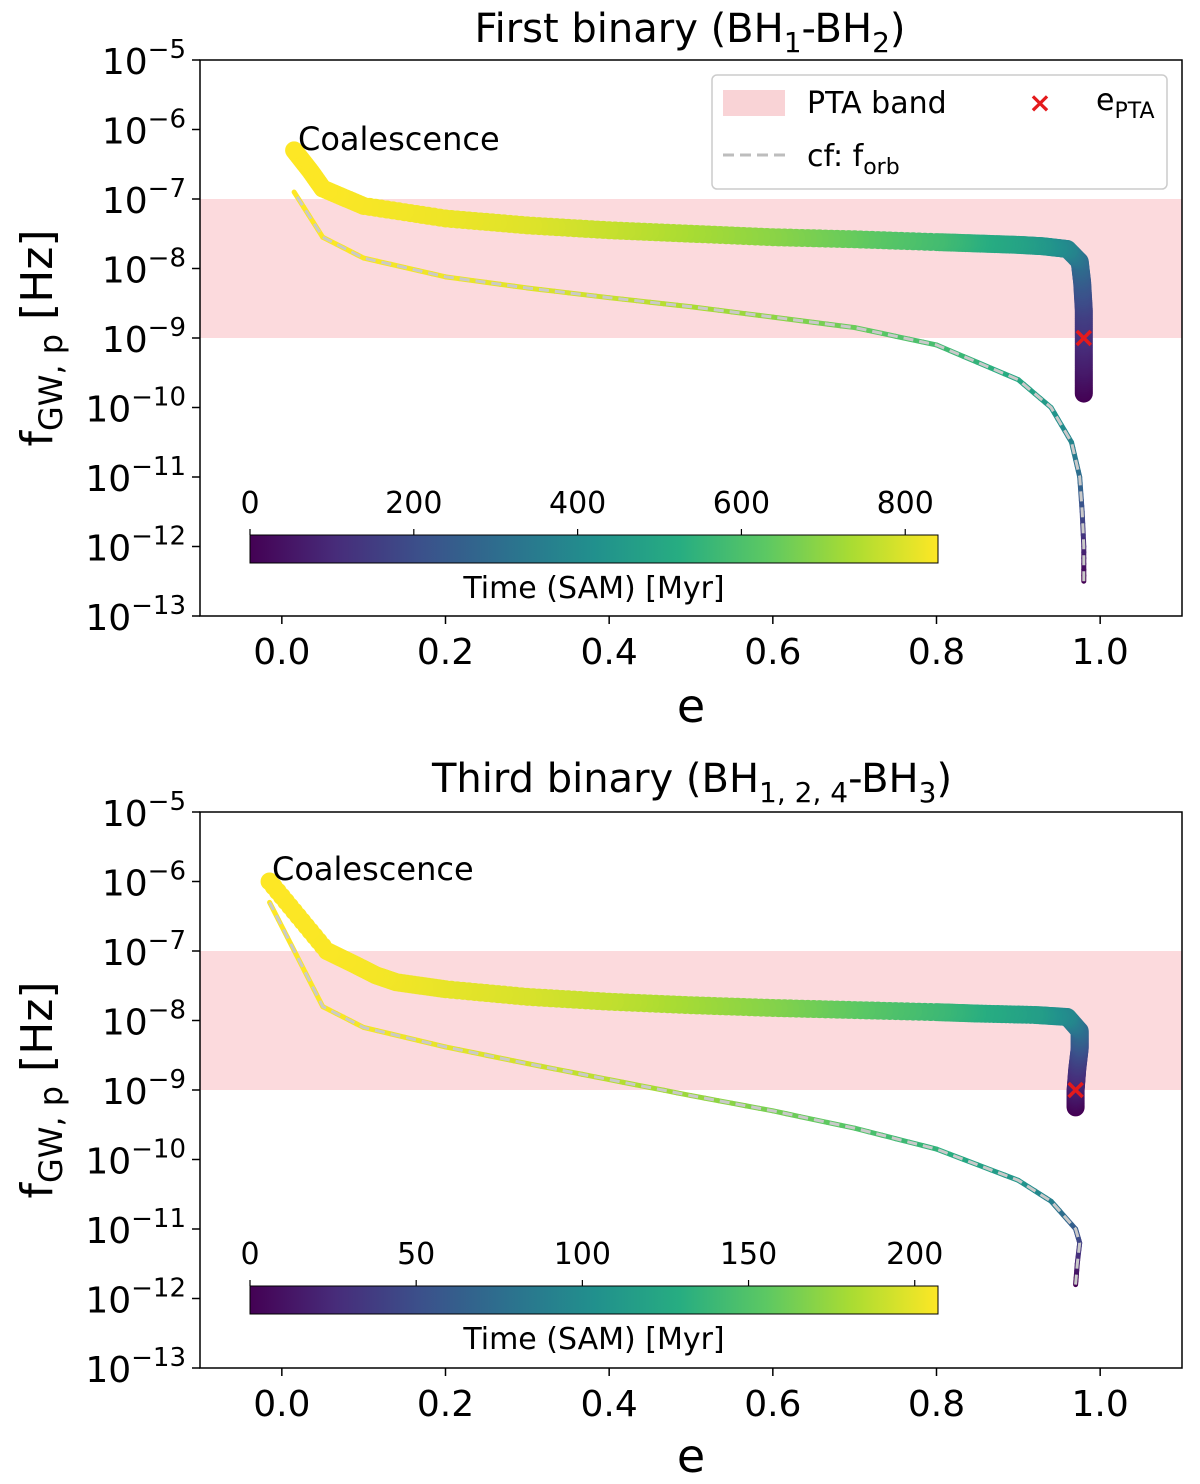 This screenshot has height=1484, width=1200. Describe the element at coordinates (399, 139) in the screenshot. I see `panel1-annotation: Coalescence` at that location.